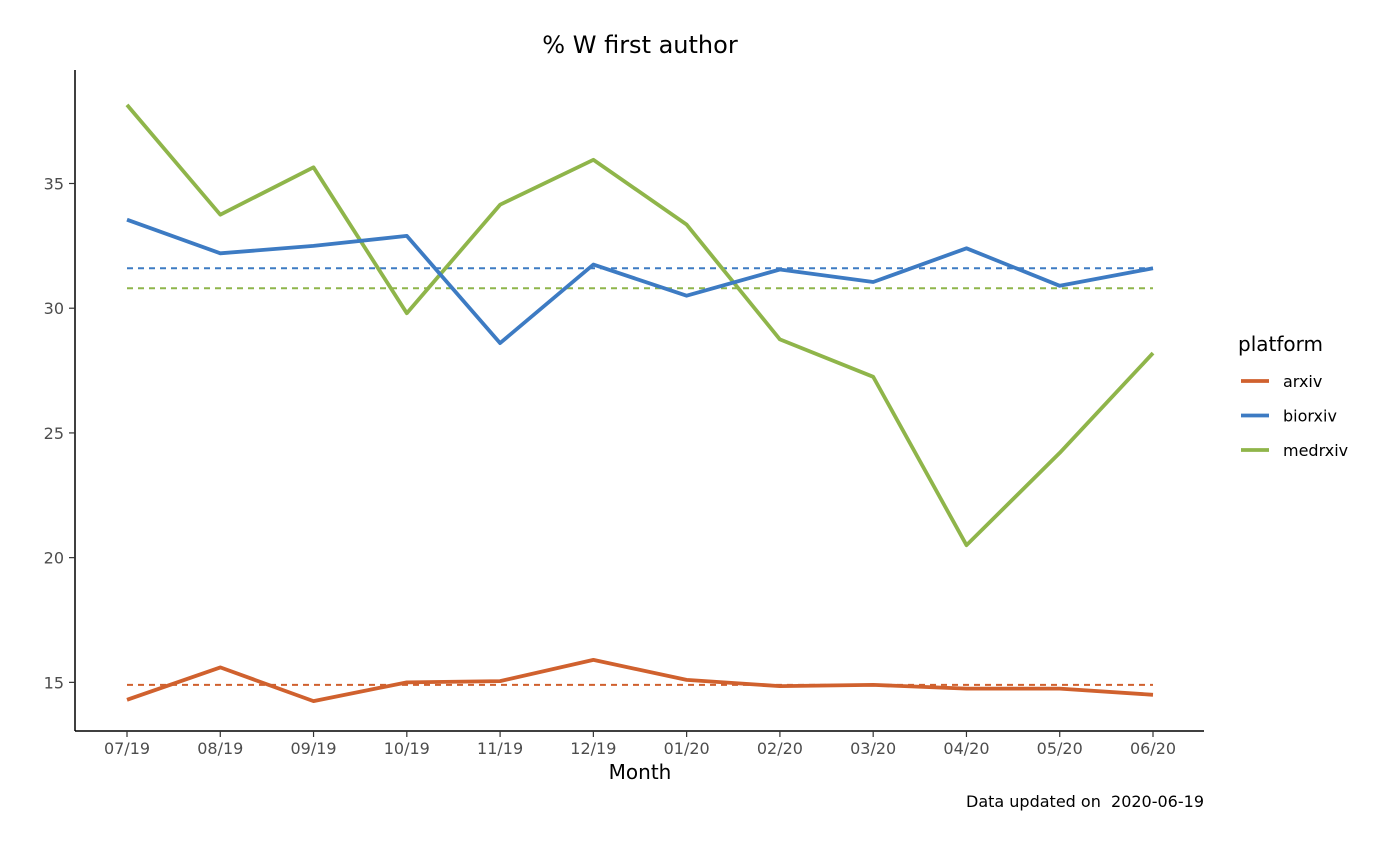  I want to click on x-tick-label: 07/19, so click(127, 748).